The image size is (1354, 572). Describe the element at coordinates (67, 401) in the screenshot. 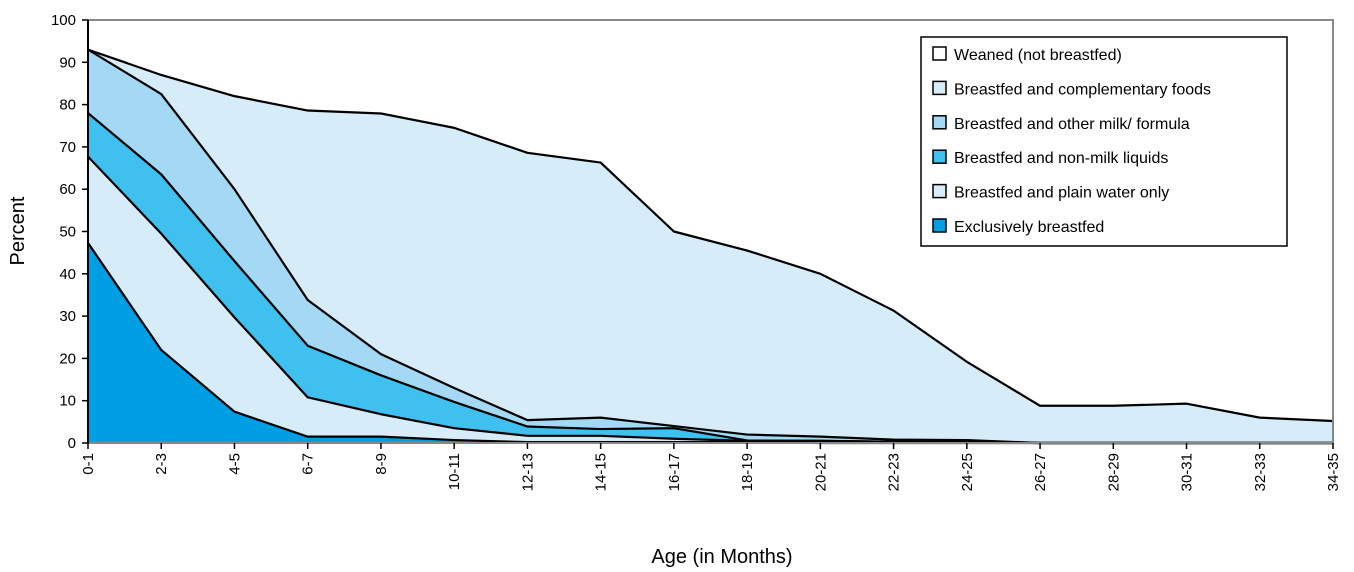

I see `y-tick-label: 10` at that location.